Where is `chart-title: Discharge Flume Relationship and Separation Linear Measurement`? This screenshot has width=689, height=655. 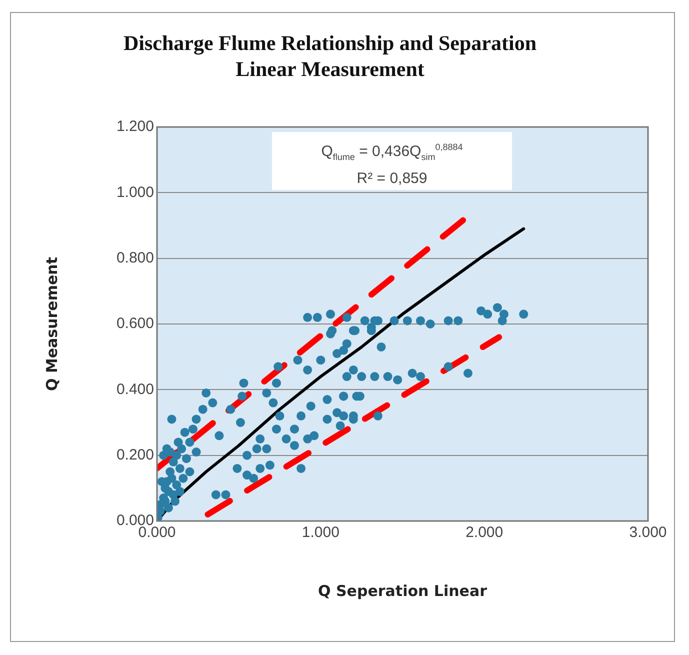
chart-title: Discharge Flume Relationship and Separation Linear Measurement is located at coordinates (330, 56).